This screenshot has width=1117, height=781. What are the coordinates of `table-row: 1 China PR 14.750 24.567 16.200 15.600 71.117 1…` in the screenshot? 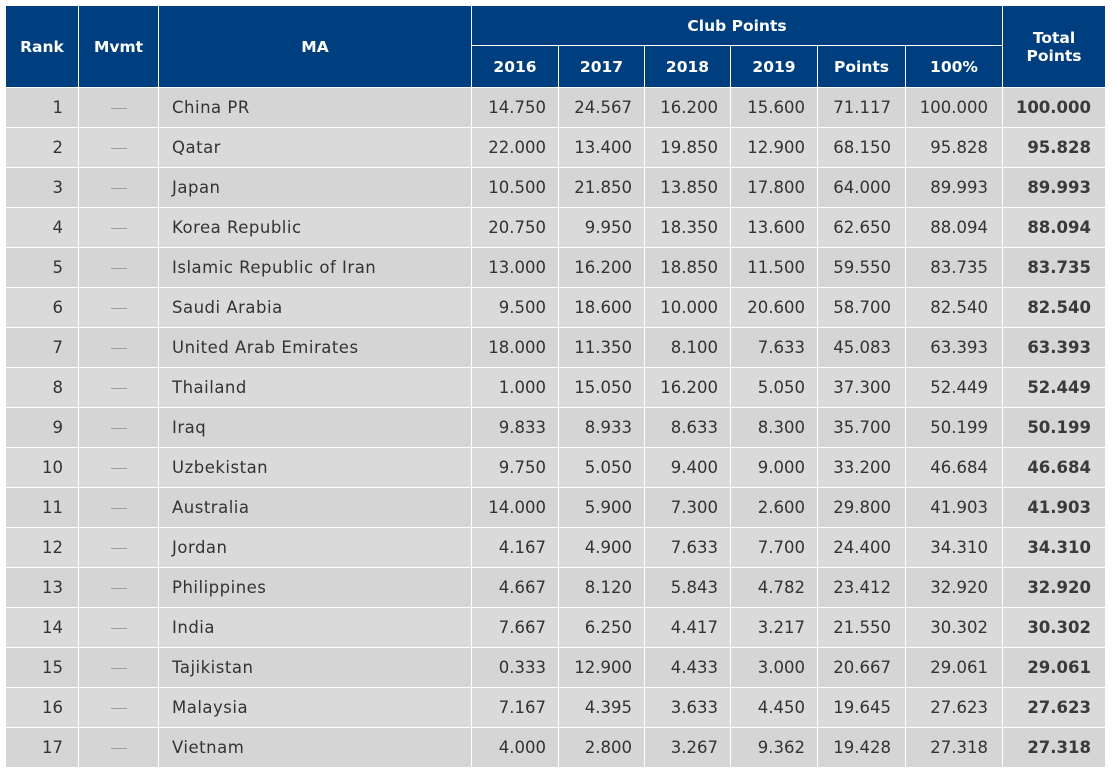 It's located at (555, 107).